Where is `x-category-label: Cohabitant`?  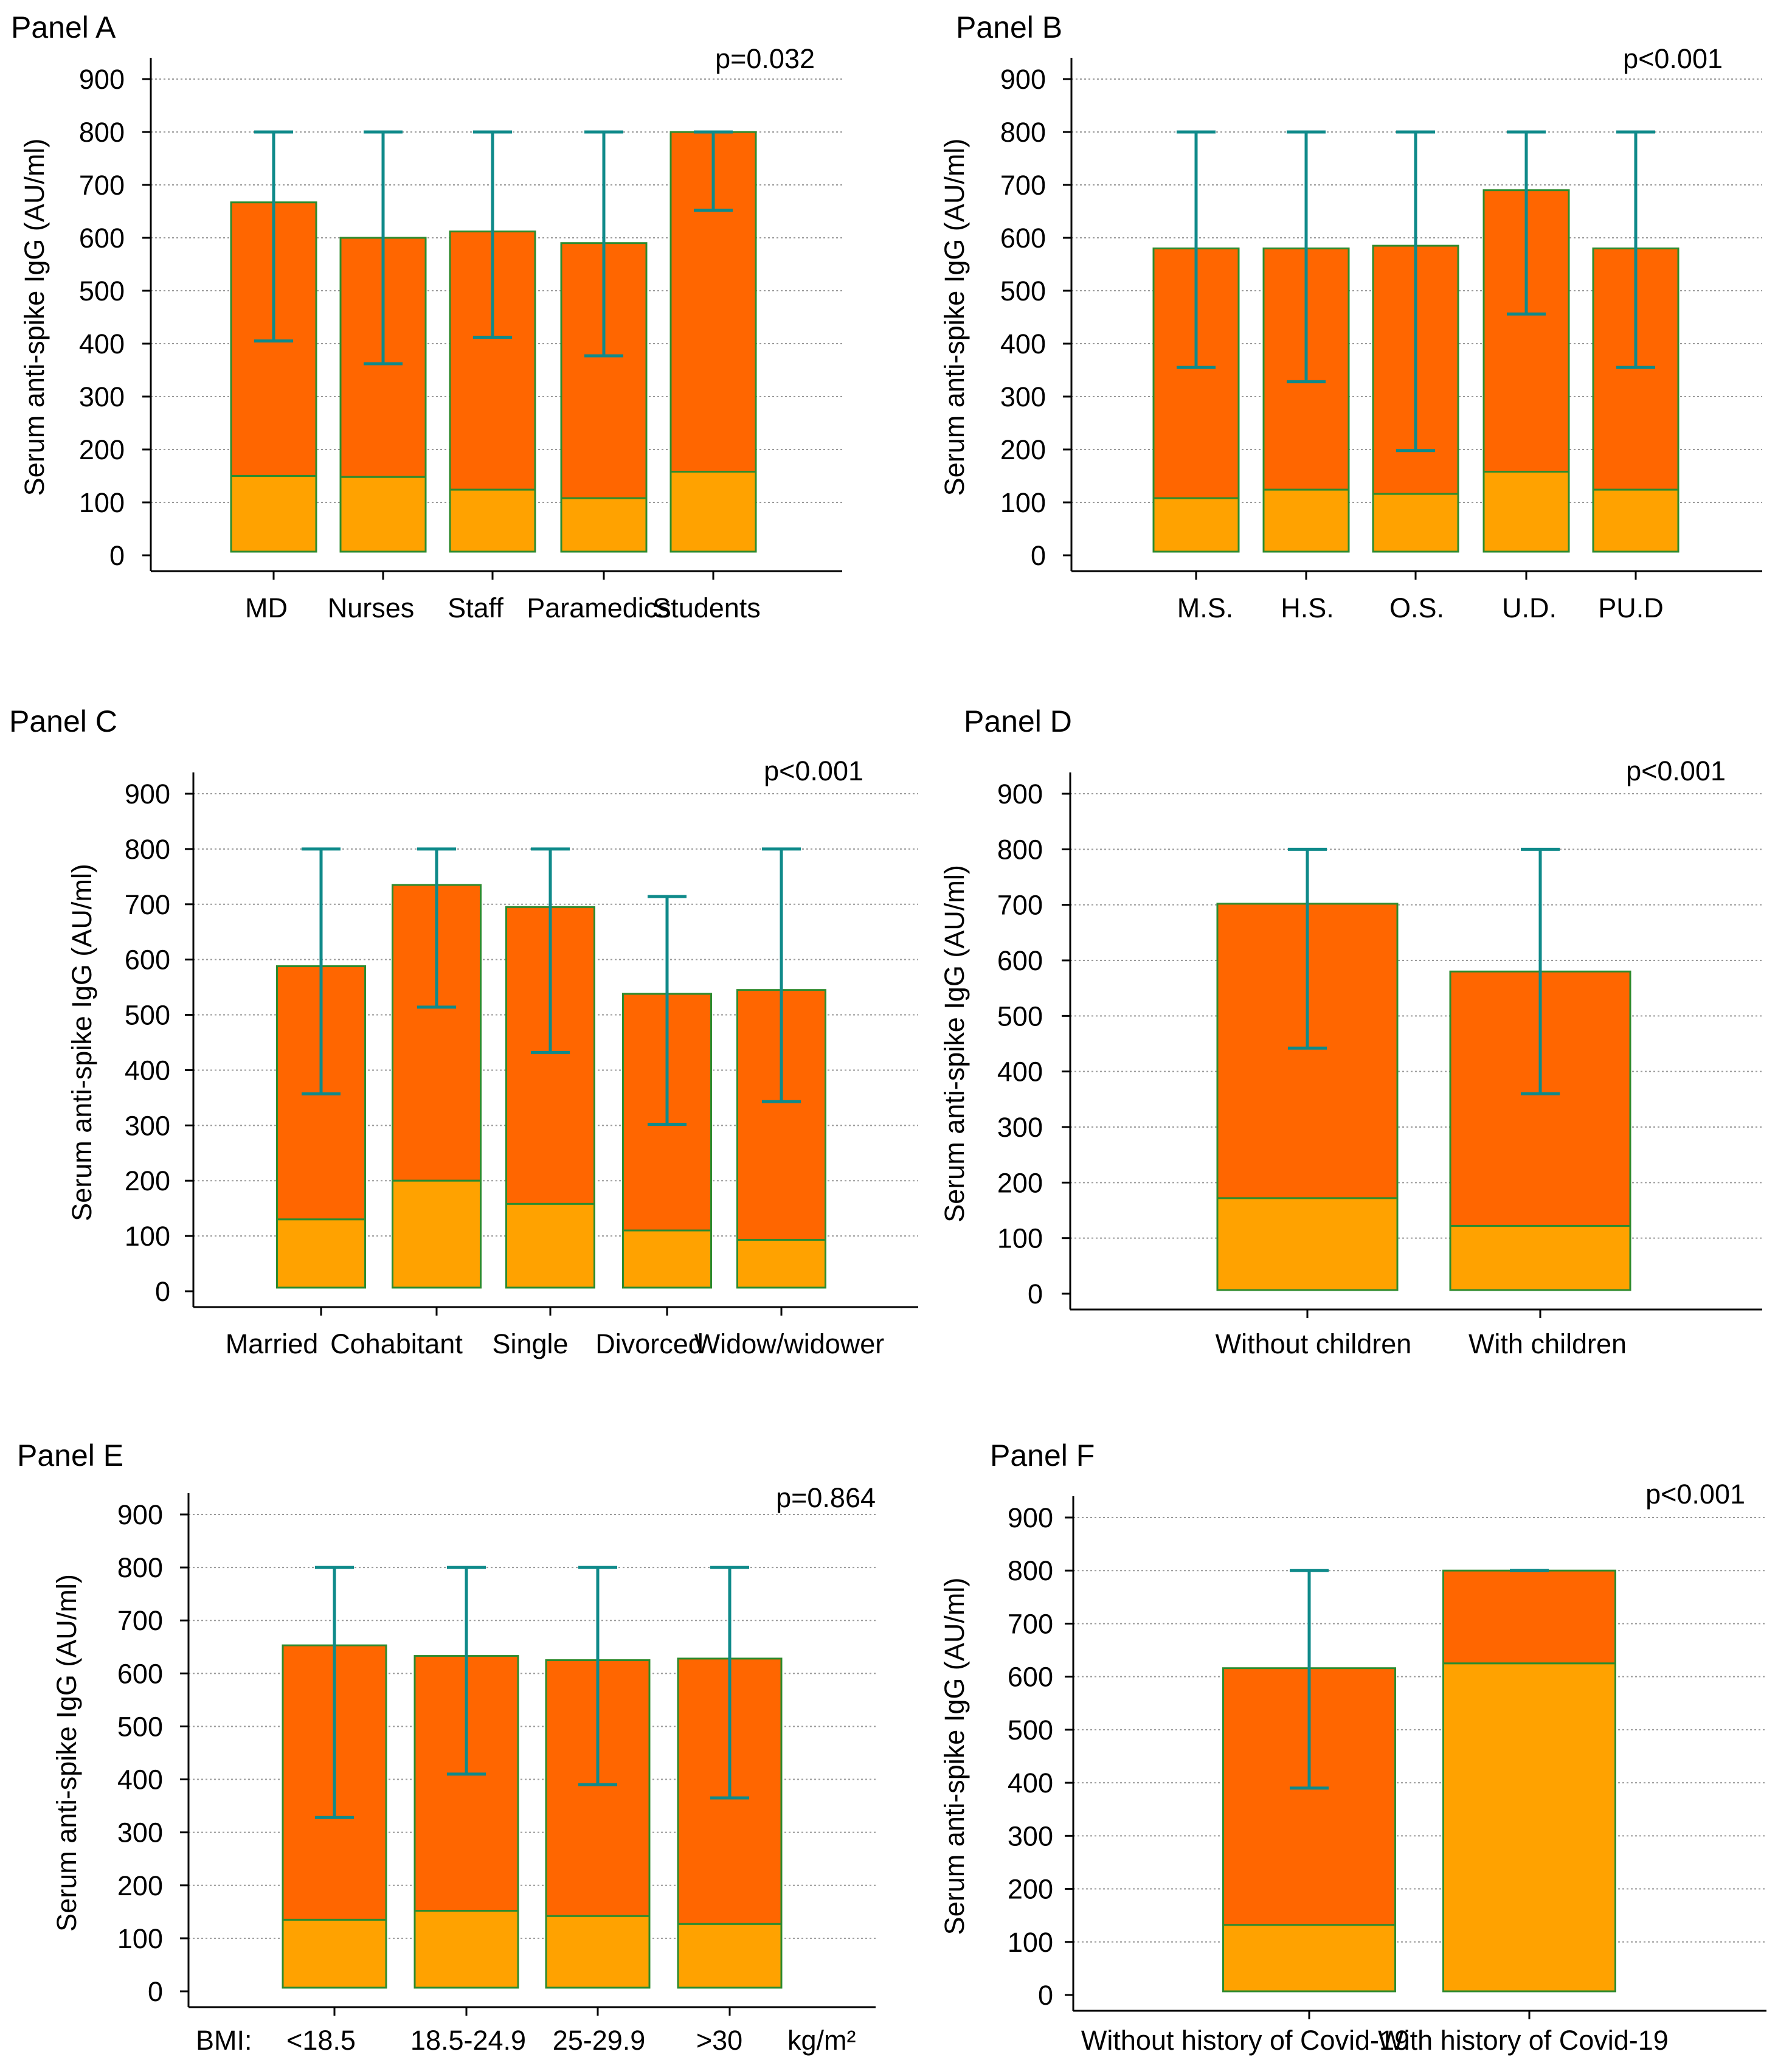 x-category-label: Cohabitant is located at coordinates (396, 1344).